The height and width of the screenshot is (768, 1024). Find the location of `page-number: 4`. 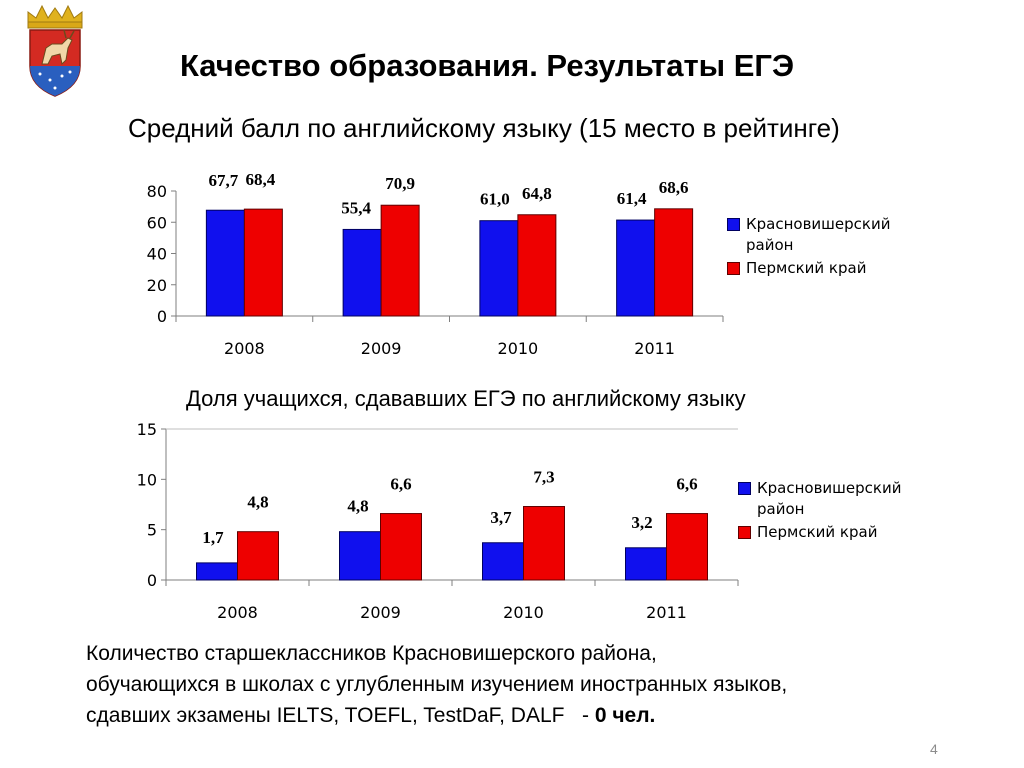

page-number: 4 is located at coordinates (934, 749).